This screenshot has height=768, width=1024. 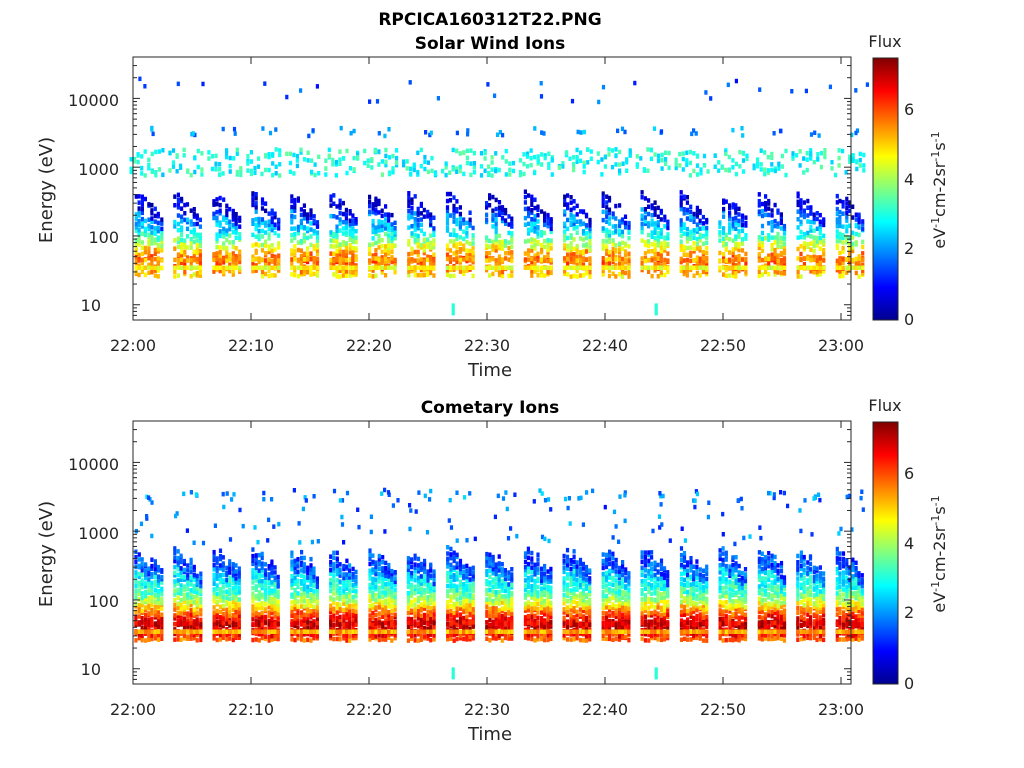 I want to click on figure-title: RPCICA160312T22.PNG, so click(x=489, y=20).